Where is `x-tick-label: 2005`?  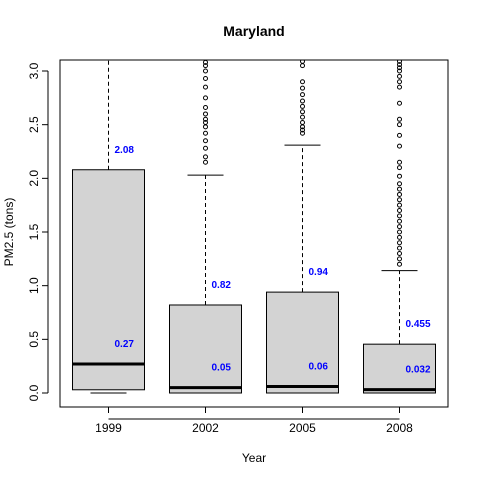 x-tick-label: 2005 is located at coordinates (302, 428).